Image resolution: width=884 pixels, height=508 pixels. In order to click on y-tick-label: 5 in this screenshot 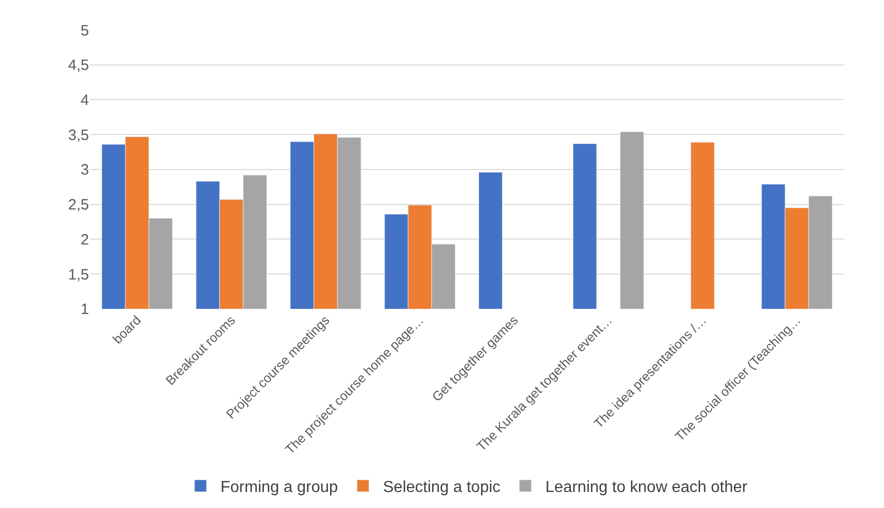, I will do `click(84, 31)`.